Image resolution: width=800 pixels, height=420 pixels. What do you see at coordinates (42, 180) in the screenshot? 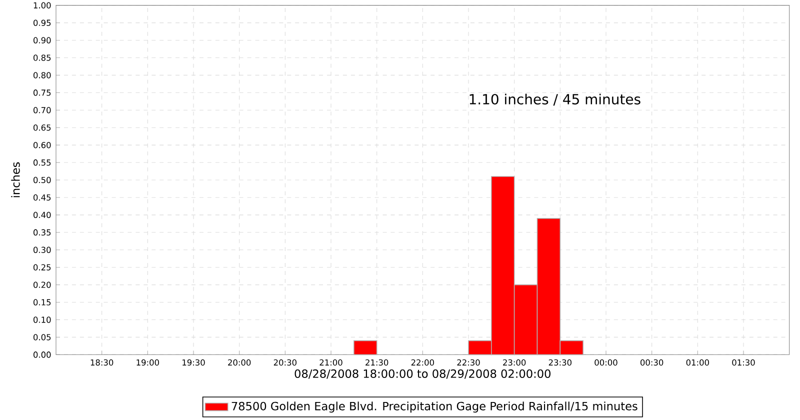
I see `y-tick-label: 0.50` at bounding box center [42, 180].